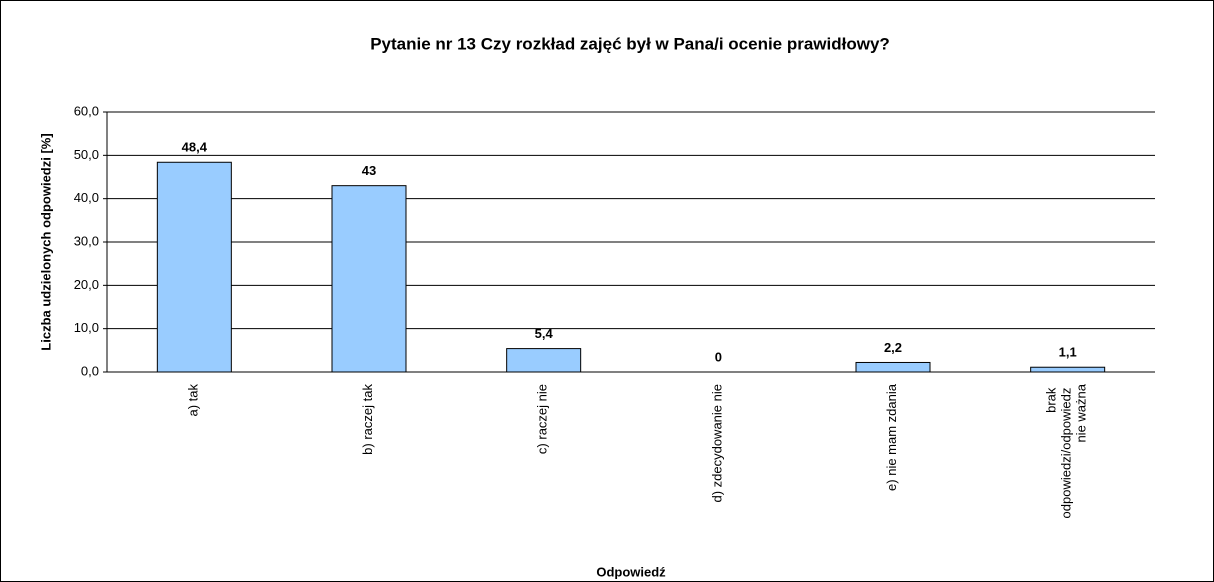  I want to click on y-axis-title: Liczba udzielonych odpowiedzi [%], so click(45, 241).